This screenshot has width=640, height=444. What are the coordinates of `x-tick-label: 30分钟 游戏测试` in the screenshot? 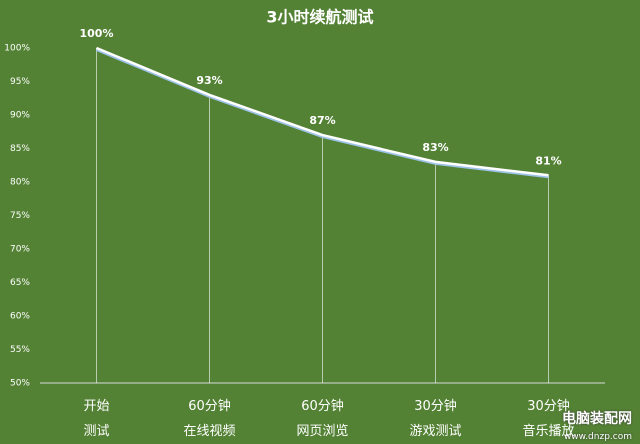 It's located at (435, 419).